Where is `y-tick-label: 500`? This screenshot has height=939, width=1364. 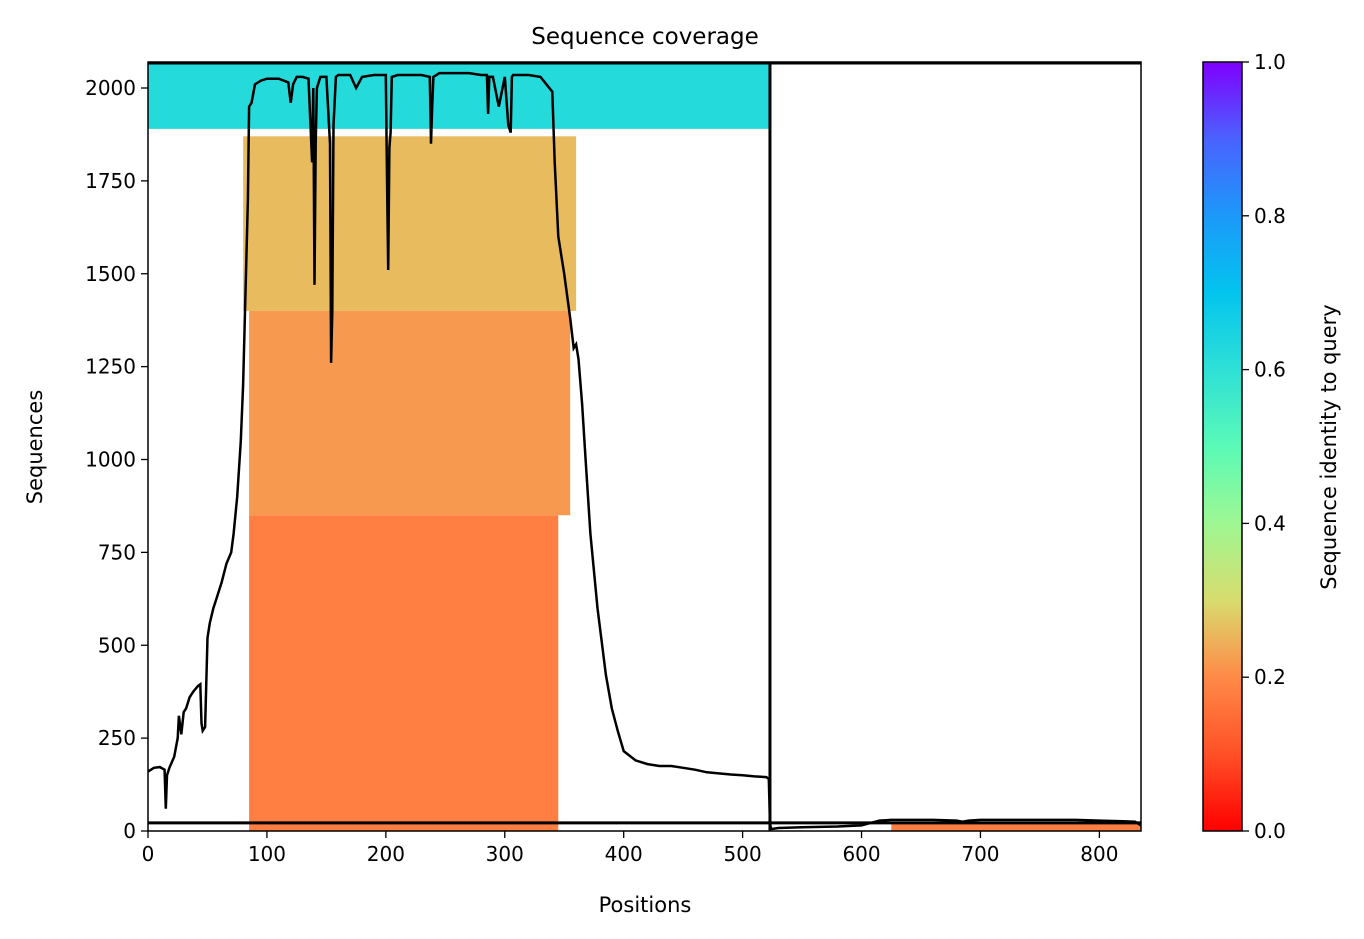 y-tick-label: 500 is located at coordinates (117, 645).